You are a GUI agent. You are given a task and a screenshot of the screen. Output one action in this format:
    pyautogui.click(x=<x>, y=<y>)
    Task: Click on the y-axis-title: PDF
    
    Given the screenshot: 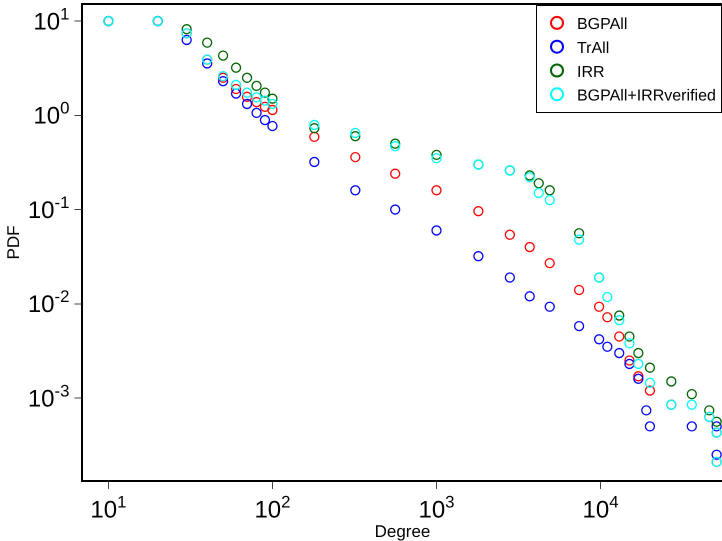 What is the action you would take?
    pyautogui.click(x=13, y=243)
    